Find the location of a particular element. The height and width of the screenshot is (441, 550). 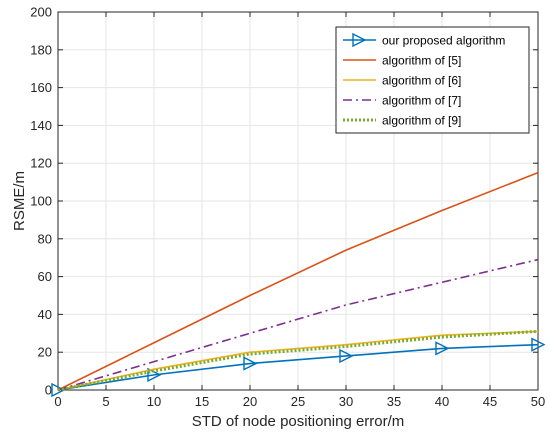

x-axis-label: STD of node positioning error/m is located at coordinates (298, 421).